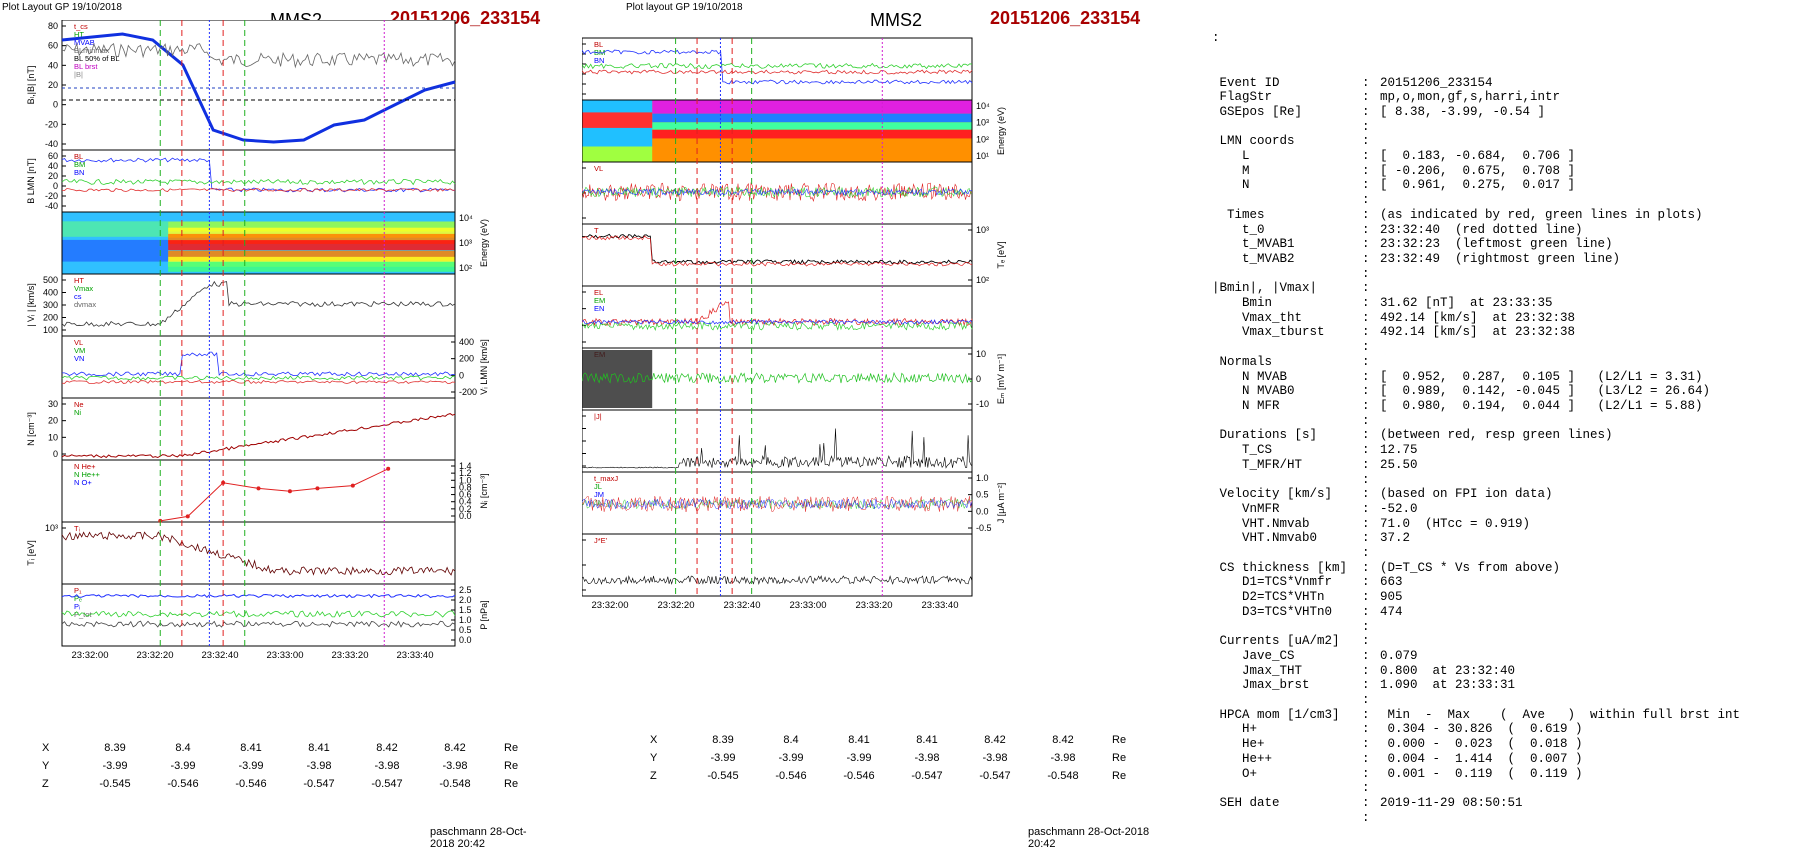 The image size is (1804, 850). I want to click on legend-entry: t_maxJ, so click(606, 478).